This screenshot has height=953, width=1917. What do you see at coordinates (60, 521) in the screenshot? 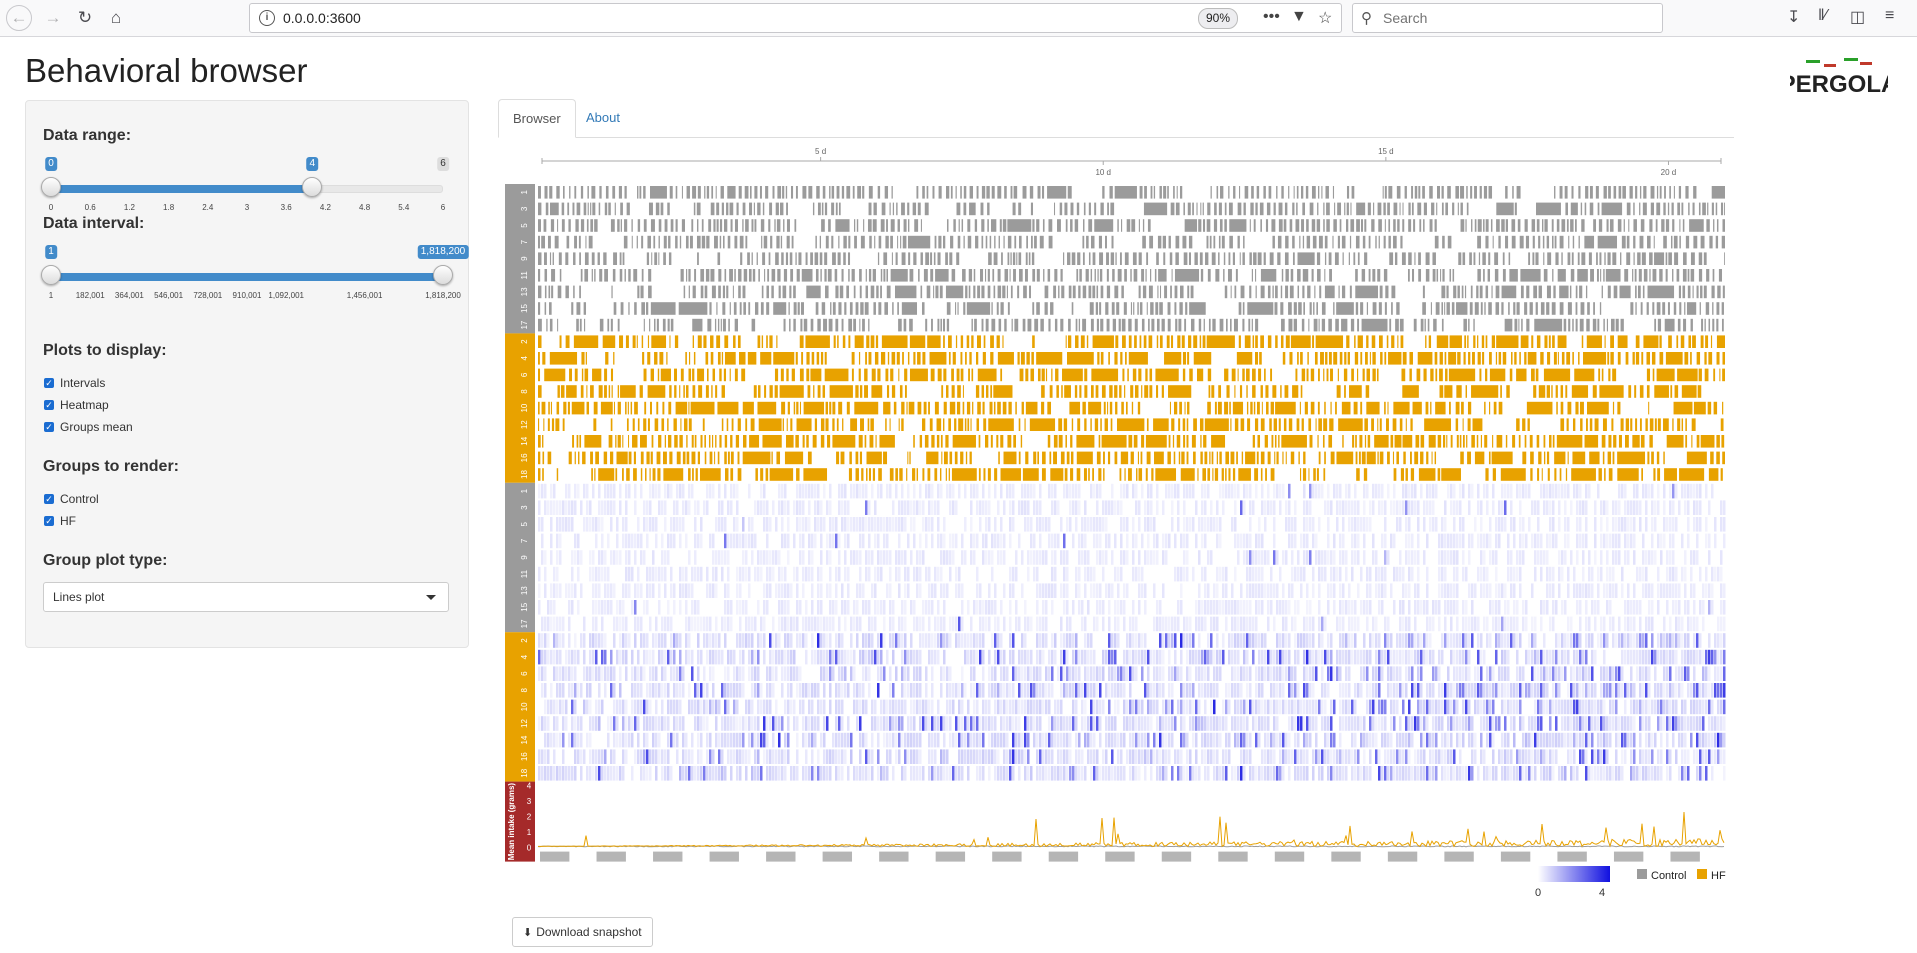
I see `checkbox-hf: ✓ HF` at bounding box center [60, 521].